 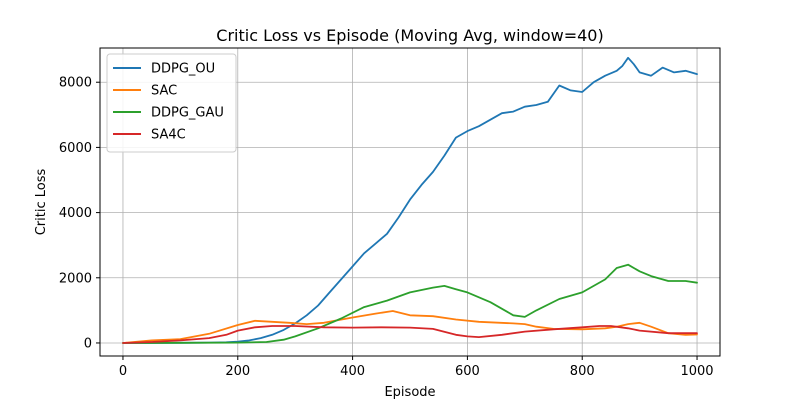 I want to click on series-line-sac, so click(x=410, y=327).